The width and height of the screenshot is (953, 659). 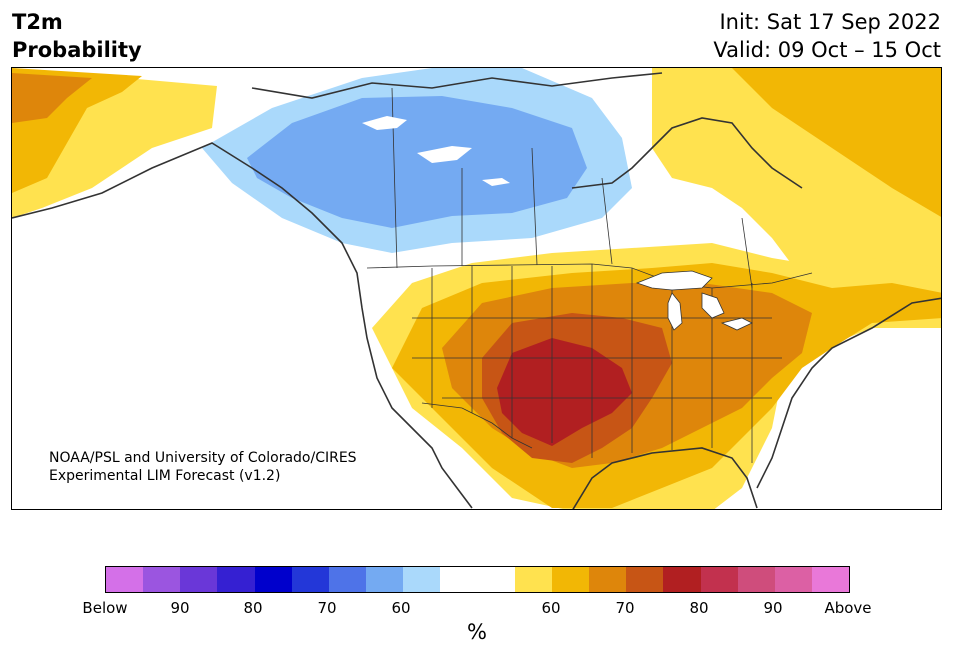 I want to click on greenland-orange-region, so click(x=836, y=142).